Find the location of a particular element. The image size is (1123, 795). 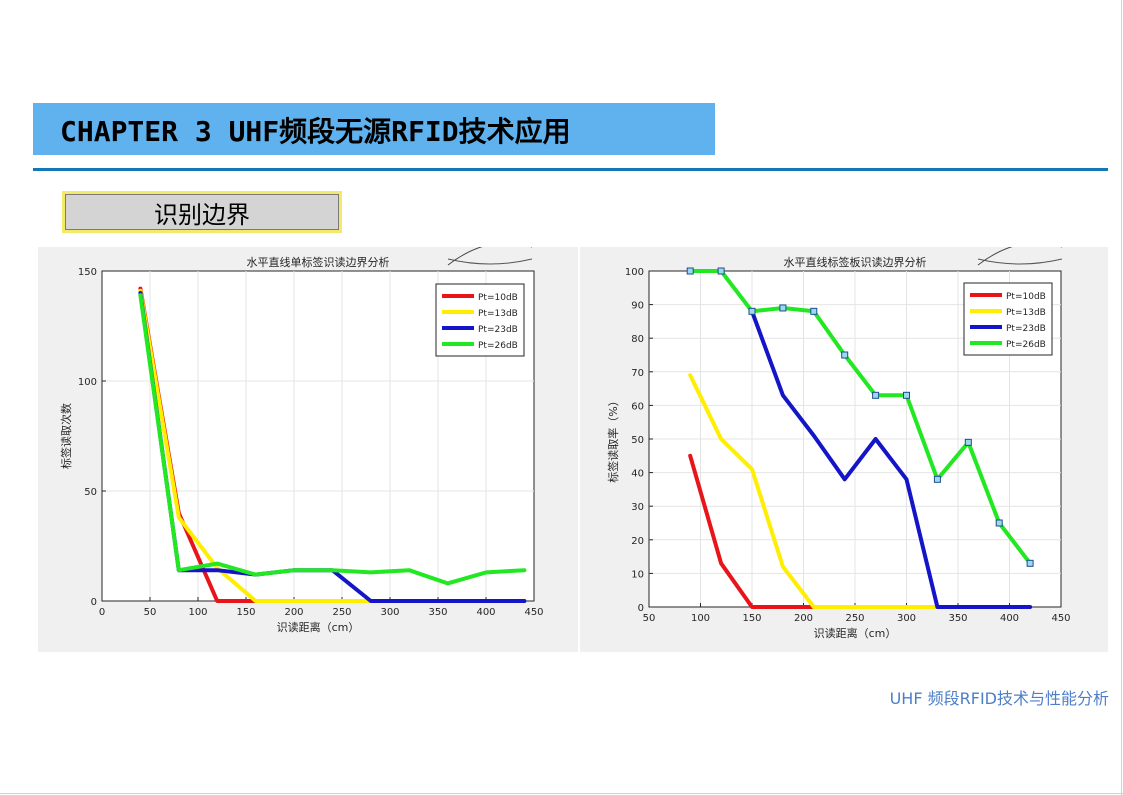

chart1-legend-label: Pt=26dB is located at coordinates (498, 346).